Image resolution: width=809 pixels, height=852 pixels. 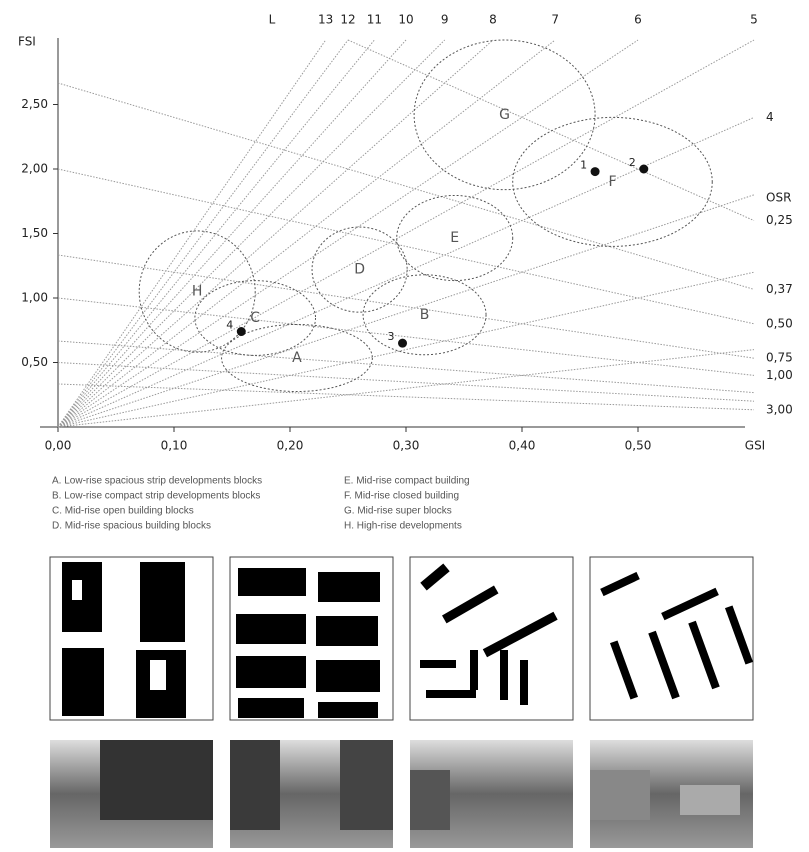 What do you see at coordinates (325, 20) in the screenshot?
I see `layer-label: 13` at bounding box center [325, 20].